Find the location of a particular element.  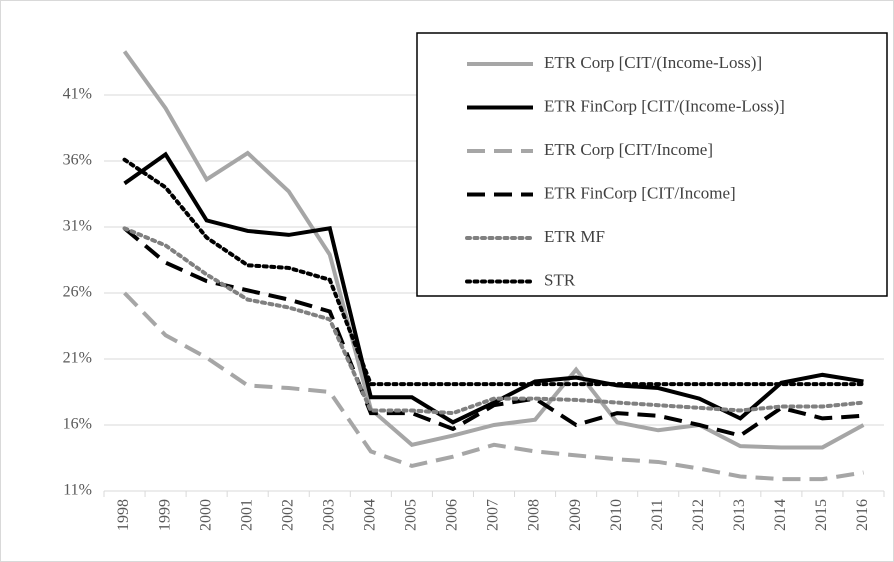

legend-label: ETR Corp [CIT/Income] is located at coordinates (628, 149).